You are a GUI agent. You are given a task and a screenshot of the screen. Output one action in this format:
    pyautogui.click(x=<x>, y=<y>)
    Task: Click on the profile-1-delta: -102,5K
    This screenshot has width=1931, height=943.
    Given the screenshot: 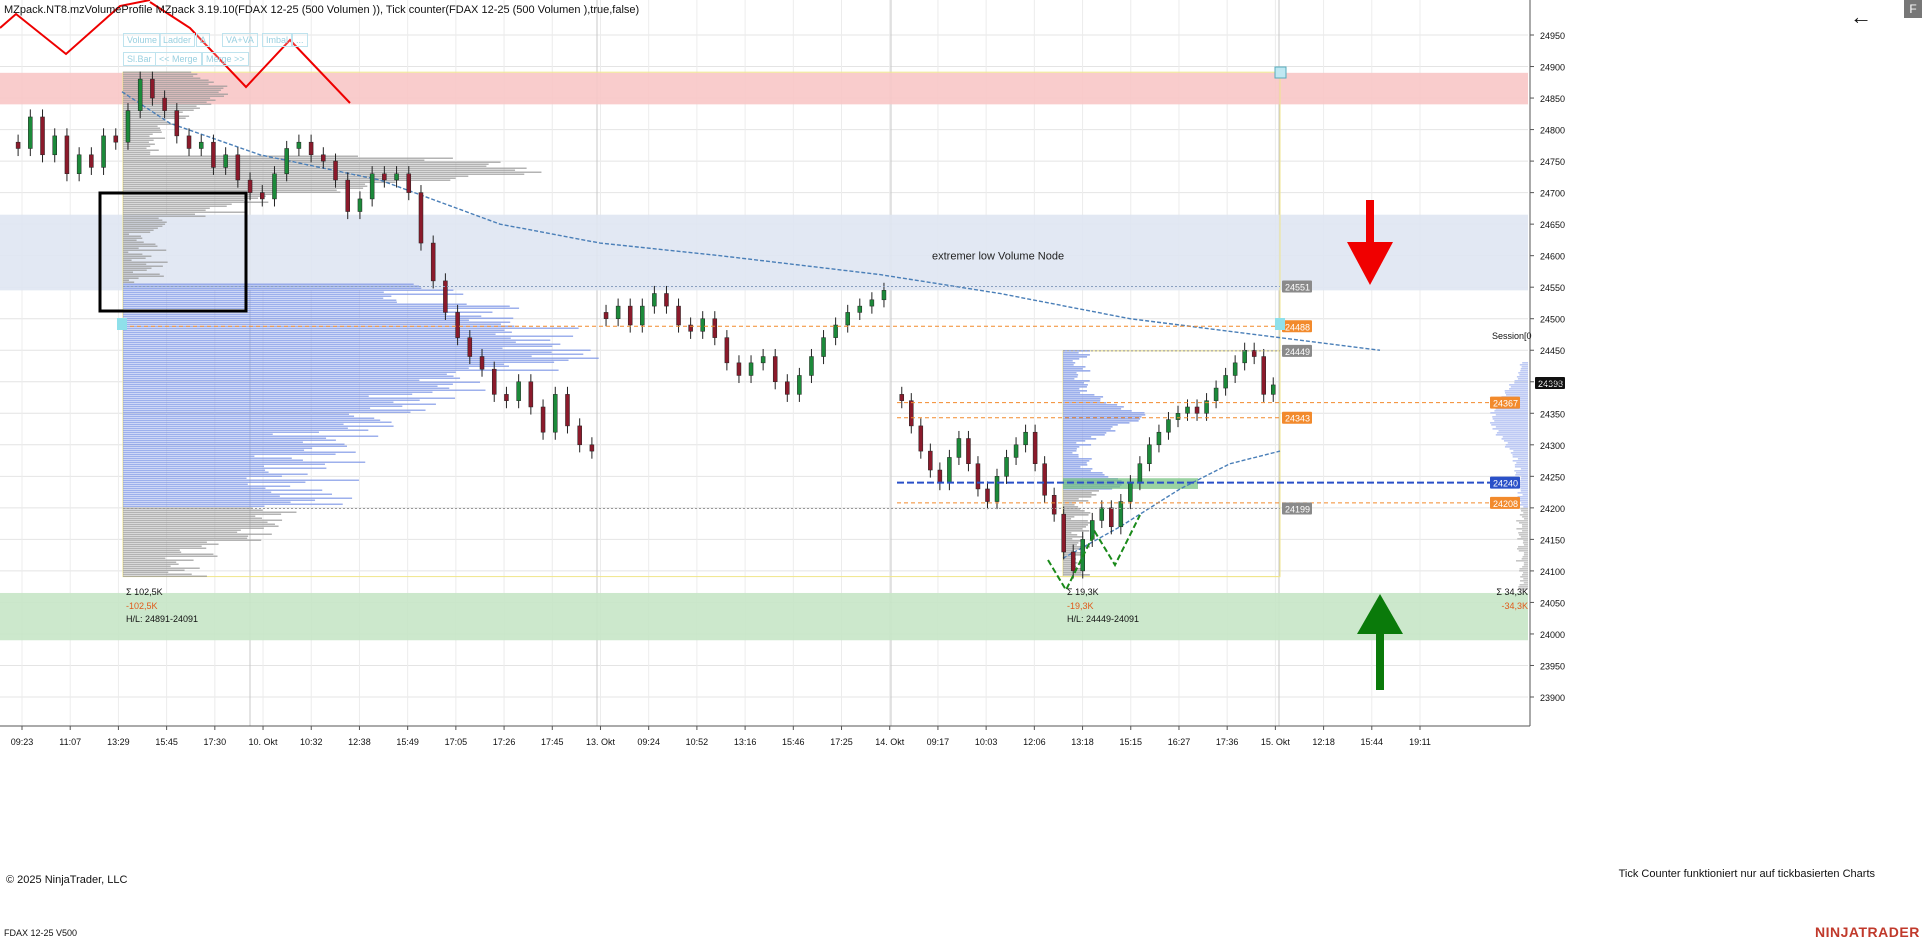 What is the action you would take?
    pyautogui.click(x=142, y=606)
    